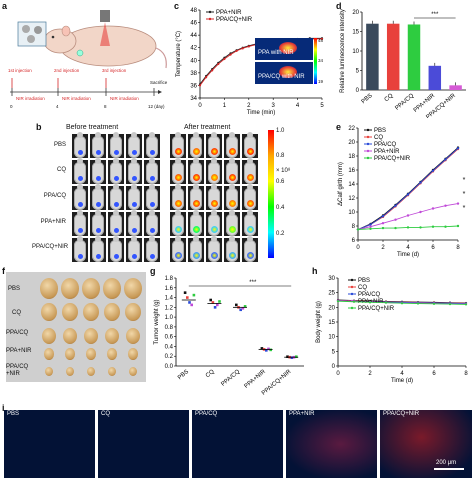 This screenshot has width=474, height=479. I want to click on fluor-pbs: PBS, so click(49, 444).